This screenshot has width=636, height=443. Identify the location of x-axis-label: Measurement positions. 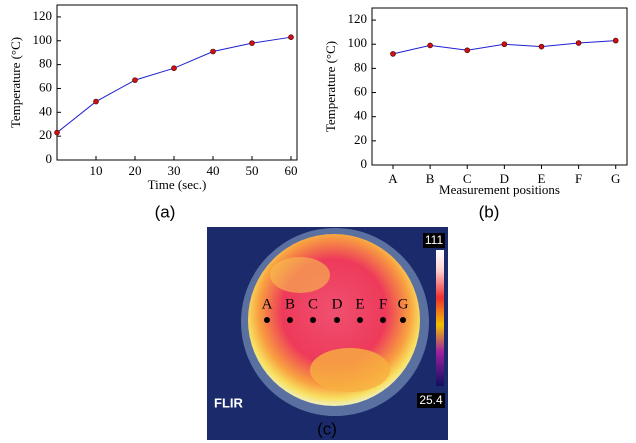
(499, 189).